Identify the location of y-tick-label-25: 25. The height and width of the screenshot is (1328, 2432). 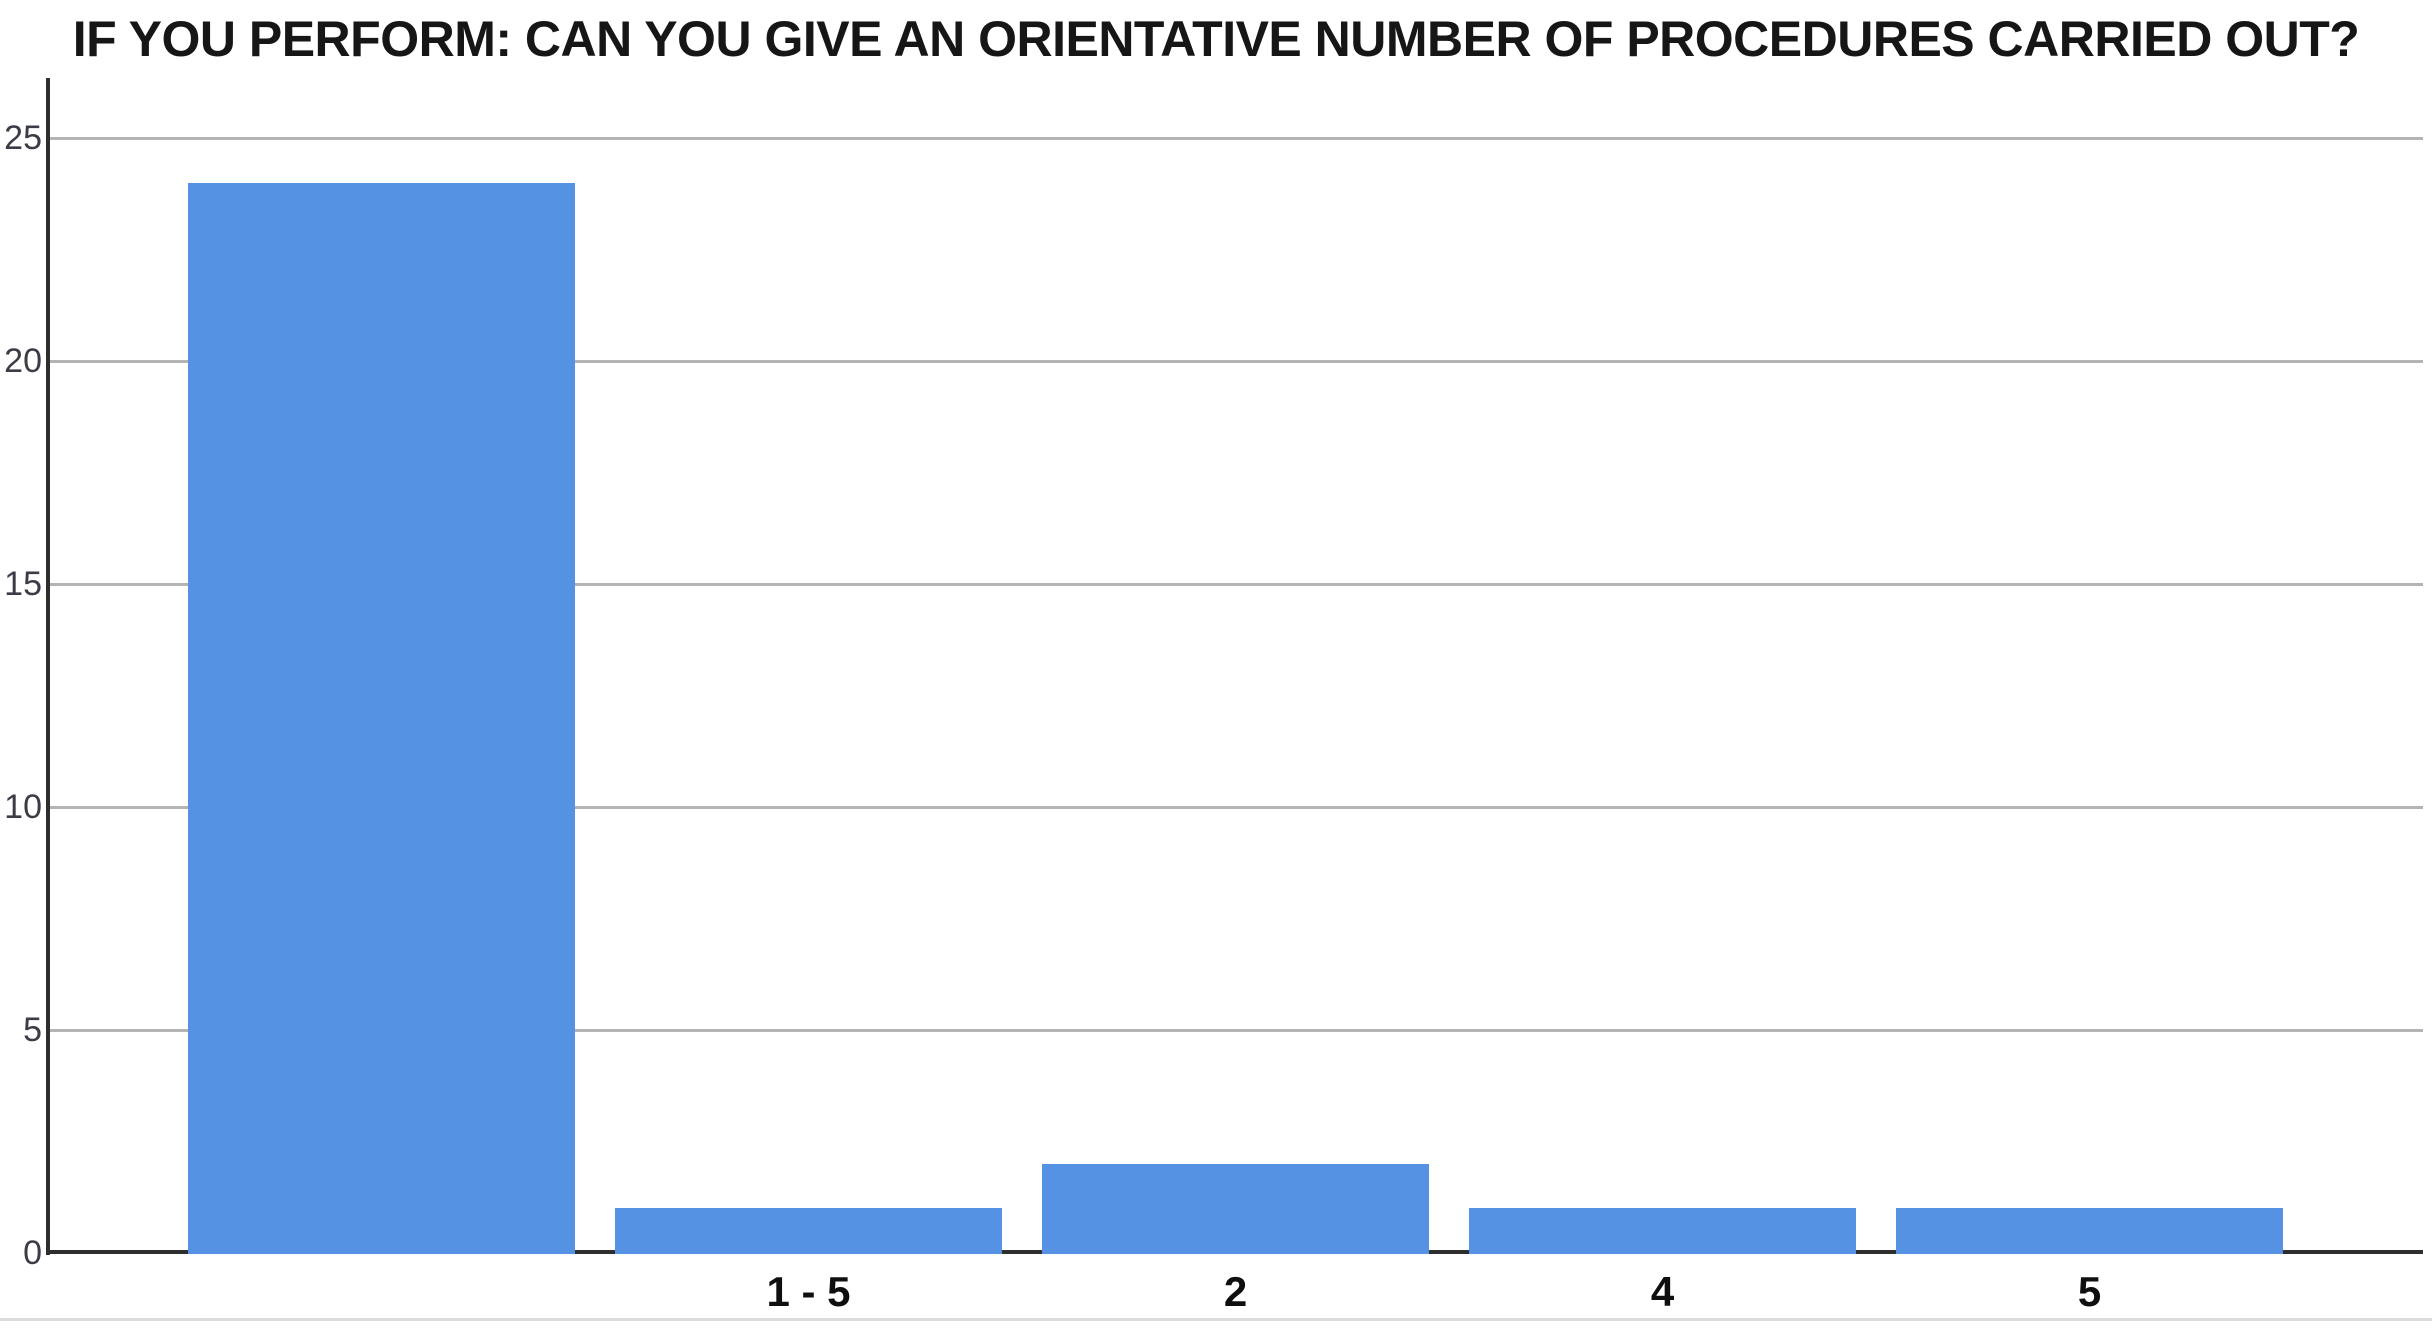
(23, 138).